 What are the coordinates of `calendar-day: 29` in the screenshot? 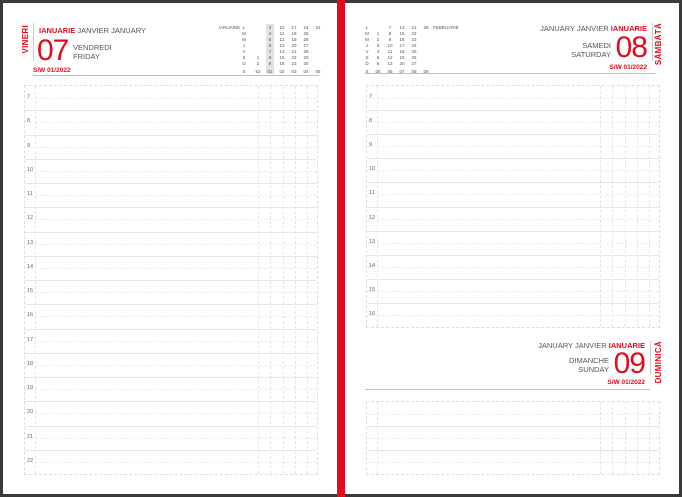 It's located at (306, 57).